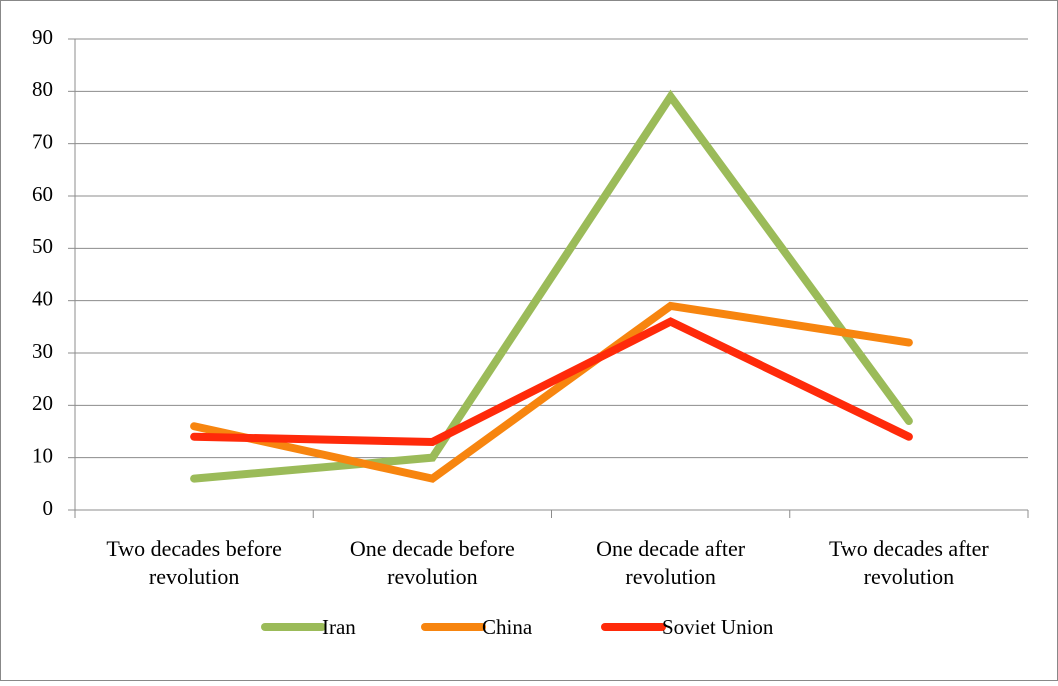  What do you see at coordinates (718, 627) in the screenshot?
I see `legend-label: Soviet Union` at bounding box center [718, 627].